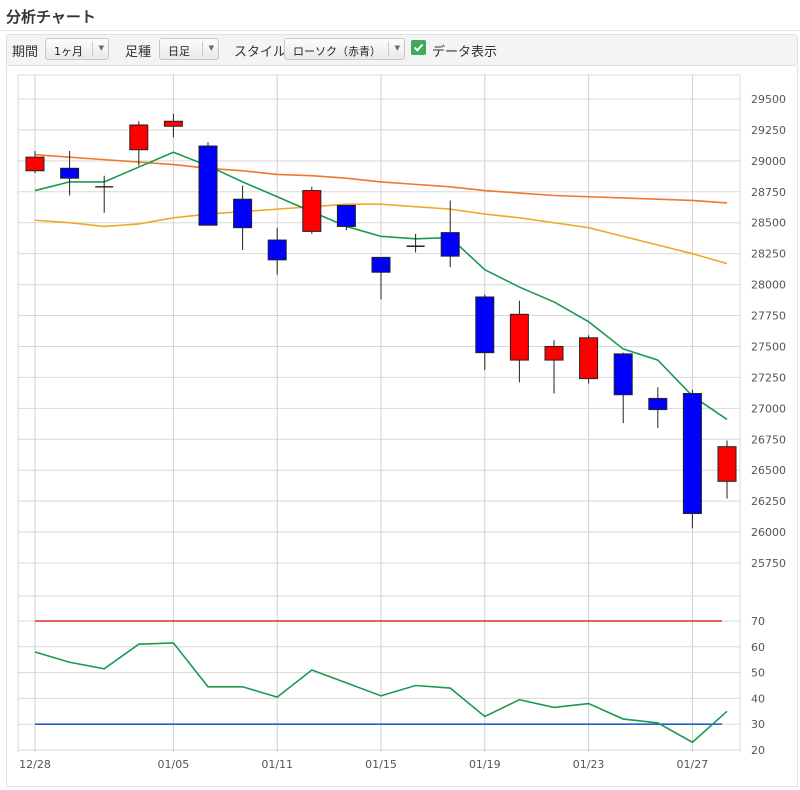 The image size is (800, 790). What do you see at coordinates (337, 51) in the screenshot?
I see `style-select-value: ローソク（赤青）` at bounding box center [337, 51].